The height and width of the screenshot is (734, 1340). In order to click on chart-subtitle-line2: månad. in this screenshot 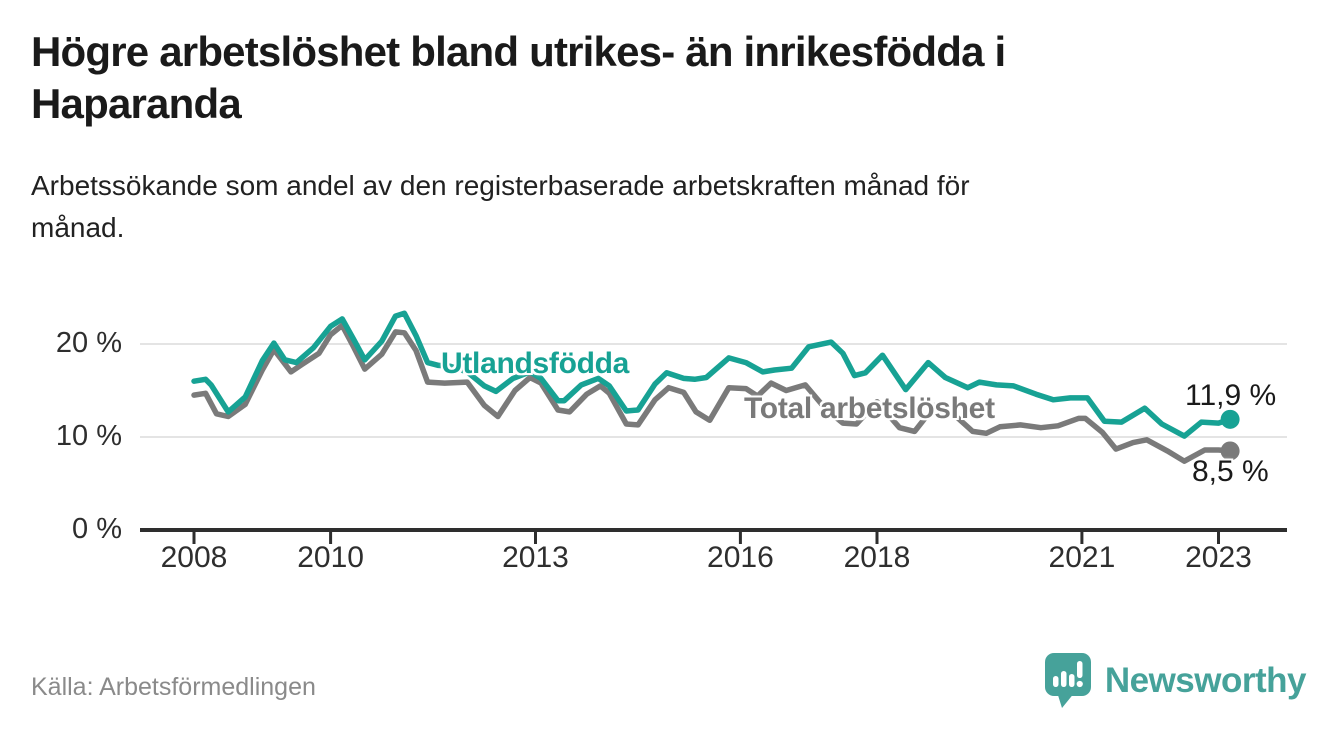, I will do `click(78, 227)`.